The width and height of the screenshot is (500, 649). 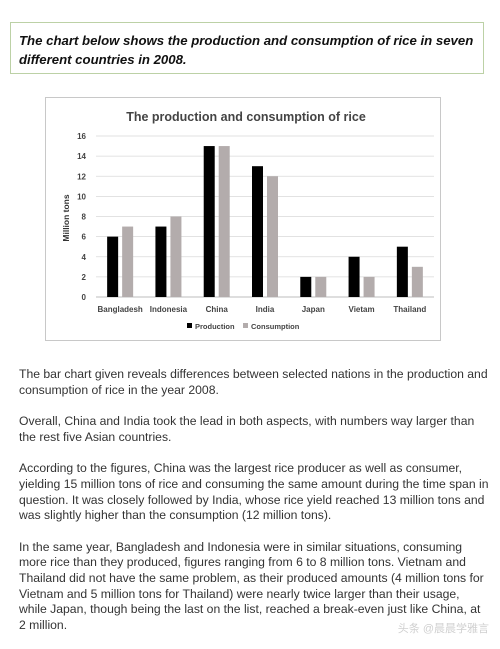 What do you see at coordinates (265, 309) in the screenshot?
I see `x-tick-label: India` at bounding box center [265, 309].